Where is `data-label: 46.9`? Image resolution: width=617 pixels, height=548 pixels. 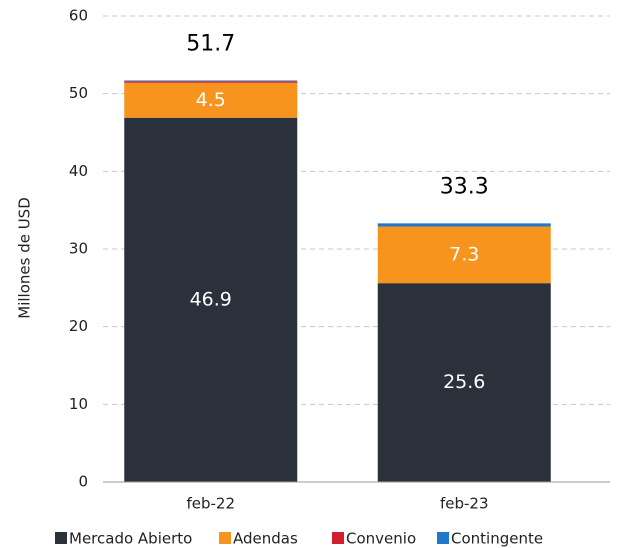 data-label: 46.9 is located at coordinates (211, 299).